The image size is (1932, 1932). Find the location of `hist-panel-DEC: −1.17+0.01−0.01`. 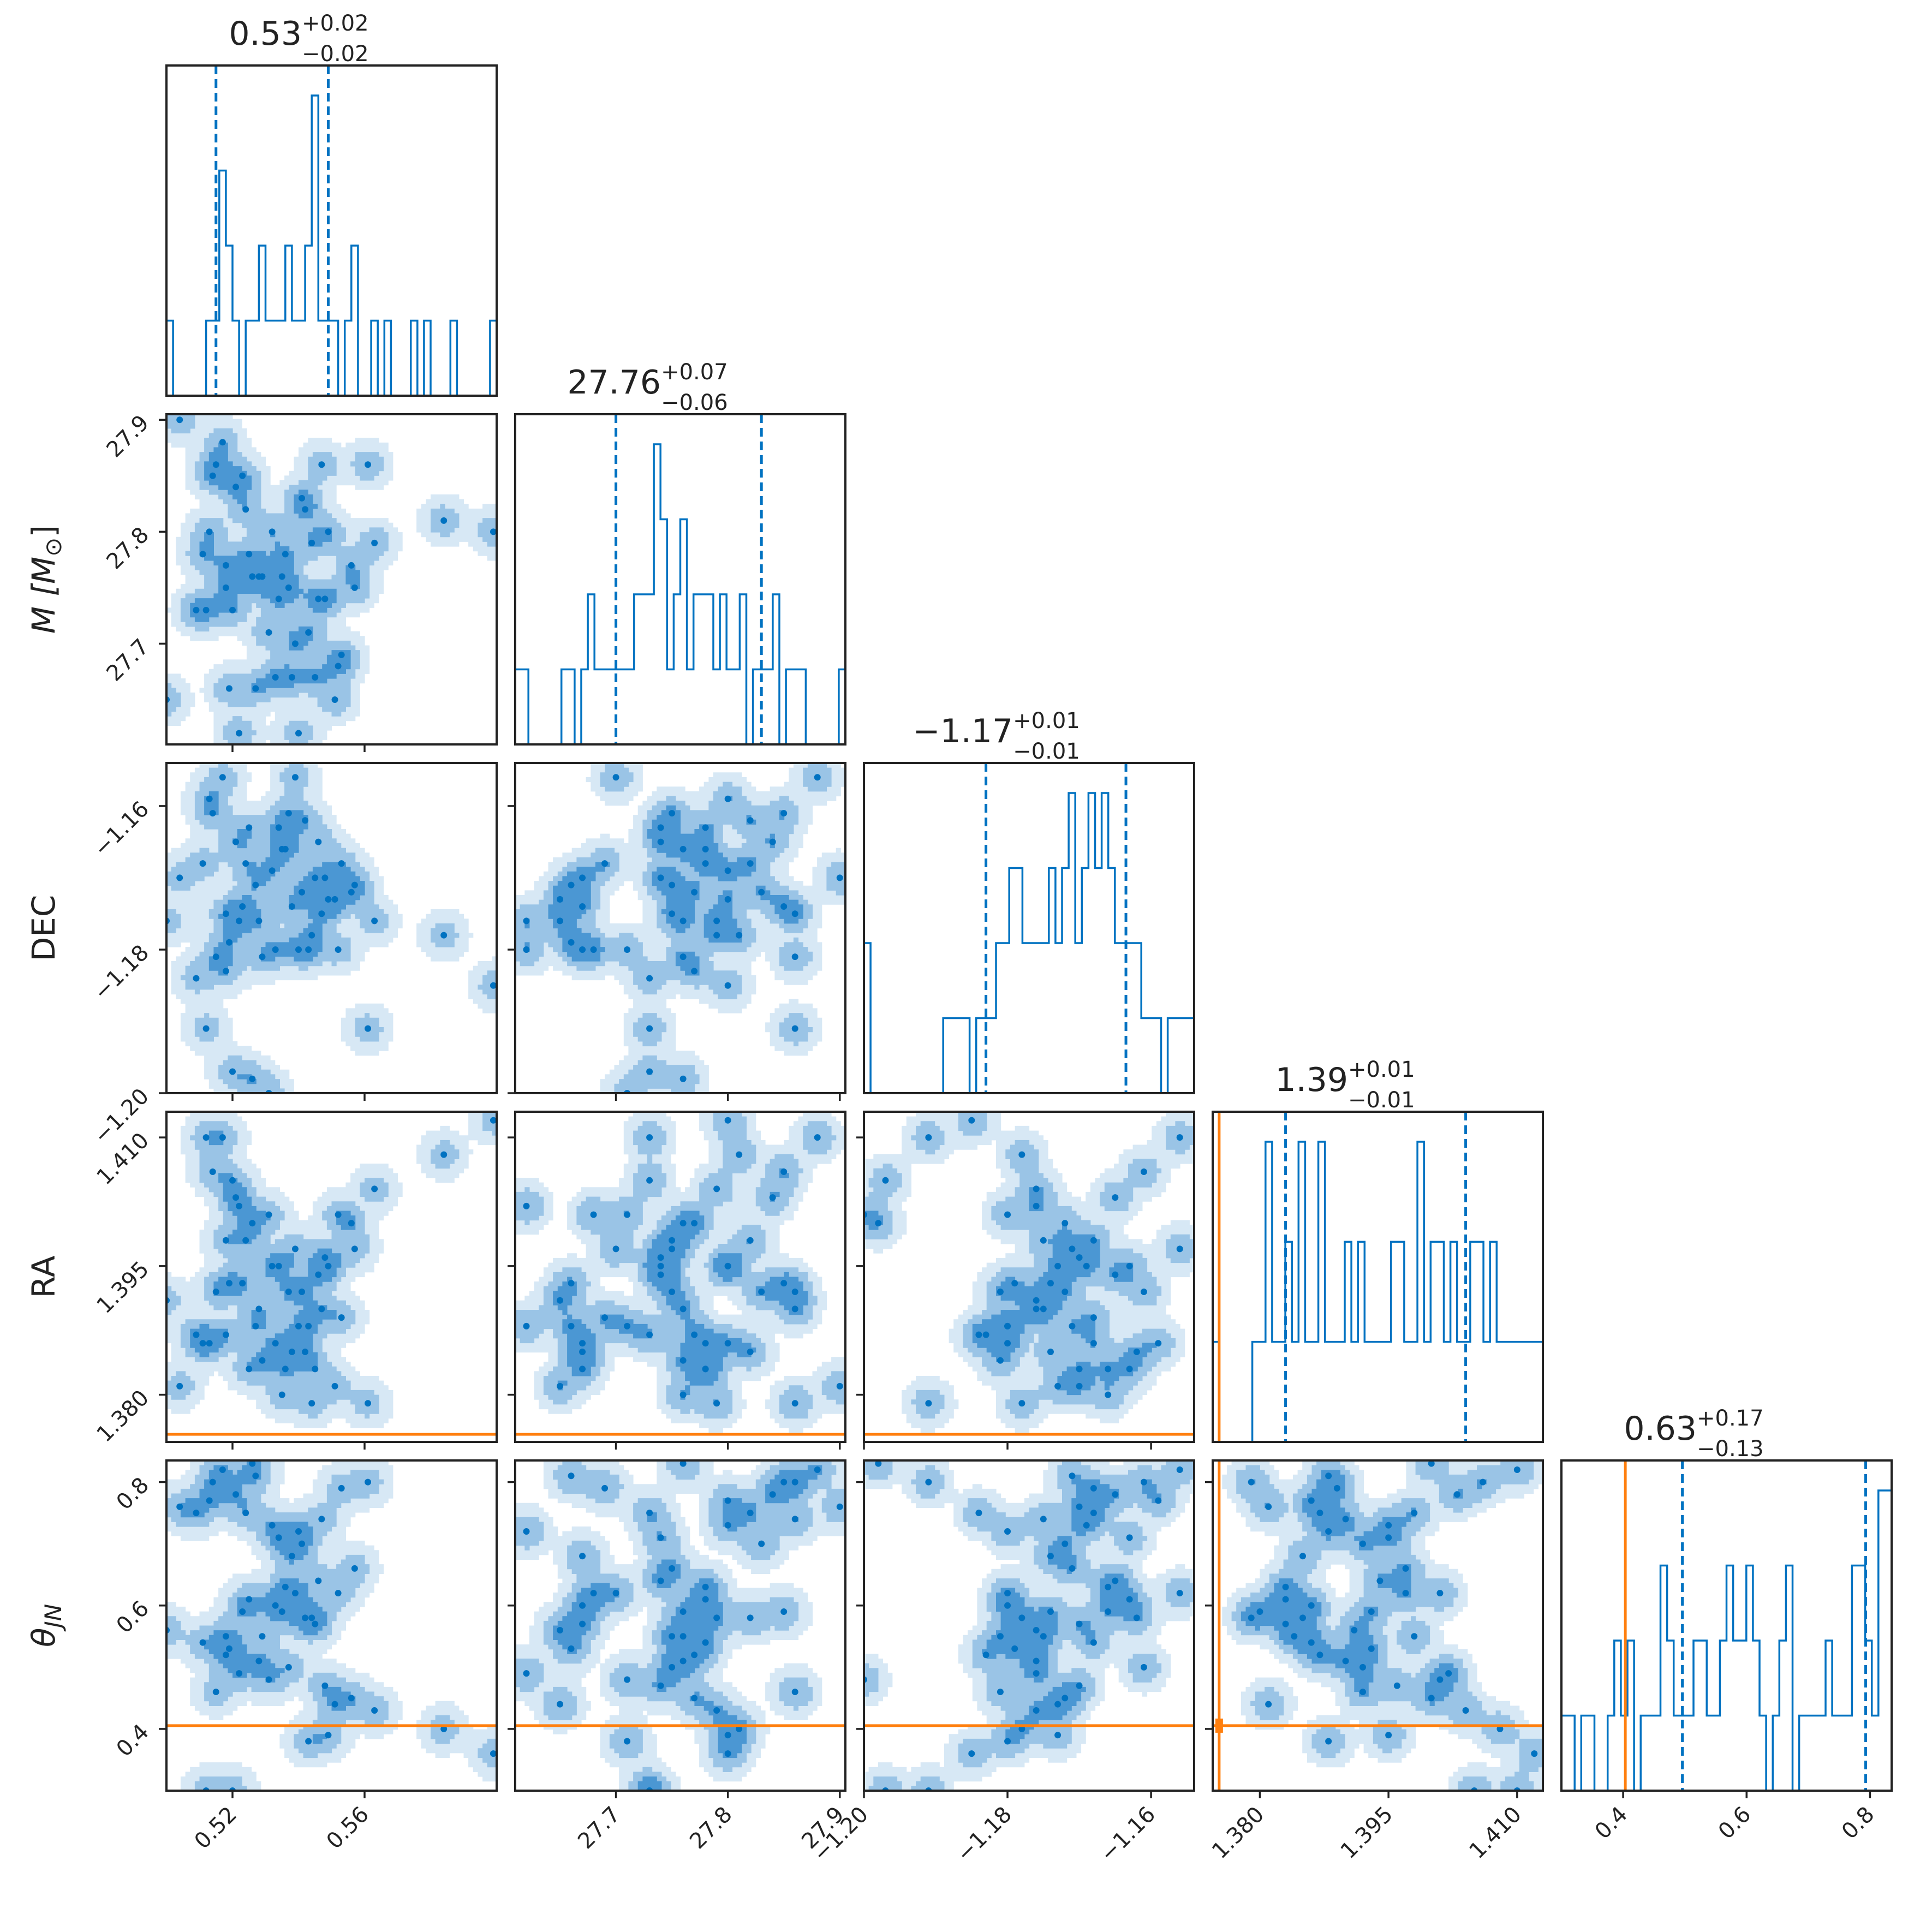

hist-panel-DEC: −1.17+0.01−0.01 is located at coordinates (1029, 901).